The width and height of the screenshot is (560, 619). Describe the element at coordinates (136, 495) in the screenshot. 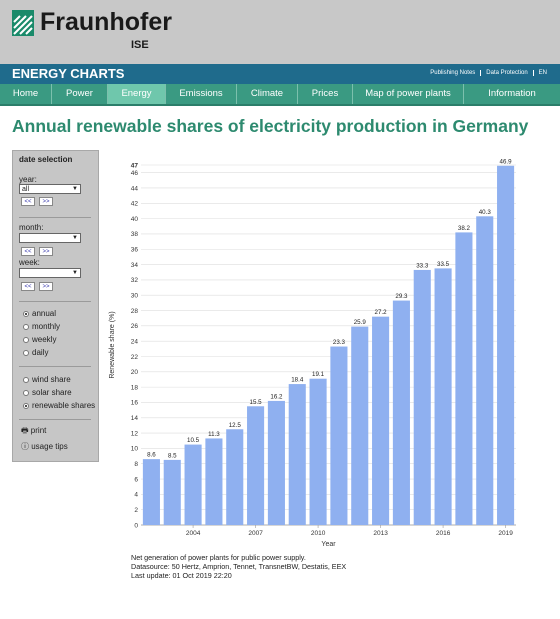

I see `y-tick-label: 4` at that location.